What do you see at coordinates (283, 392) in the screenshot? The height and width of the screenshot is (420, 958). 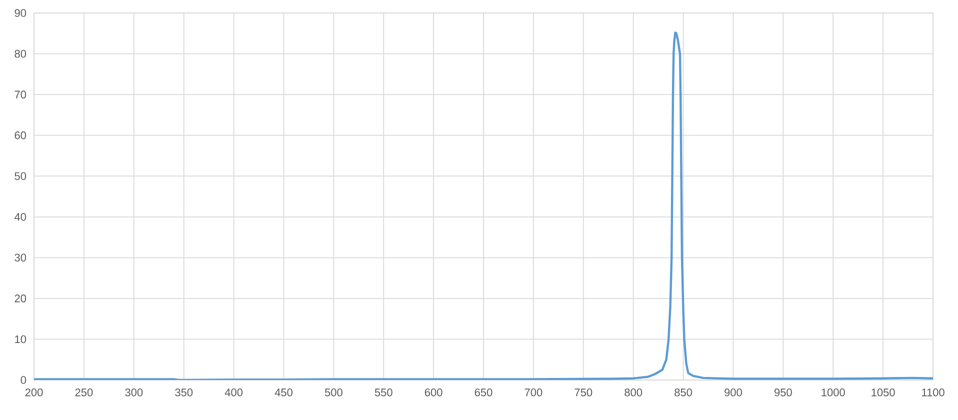 I see `x-tick-label: 450` at bounding box center [283, 392].